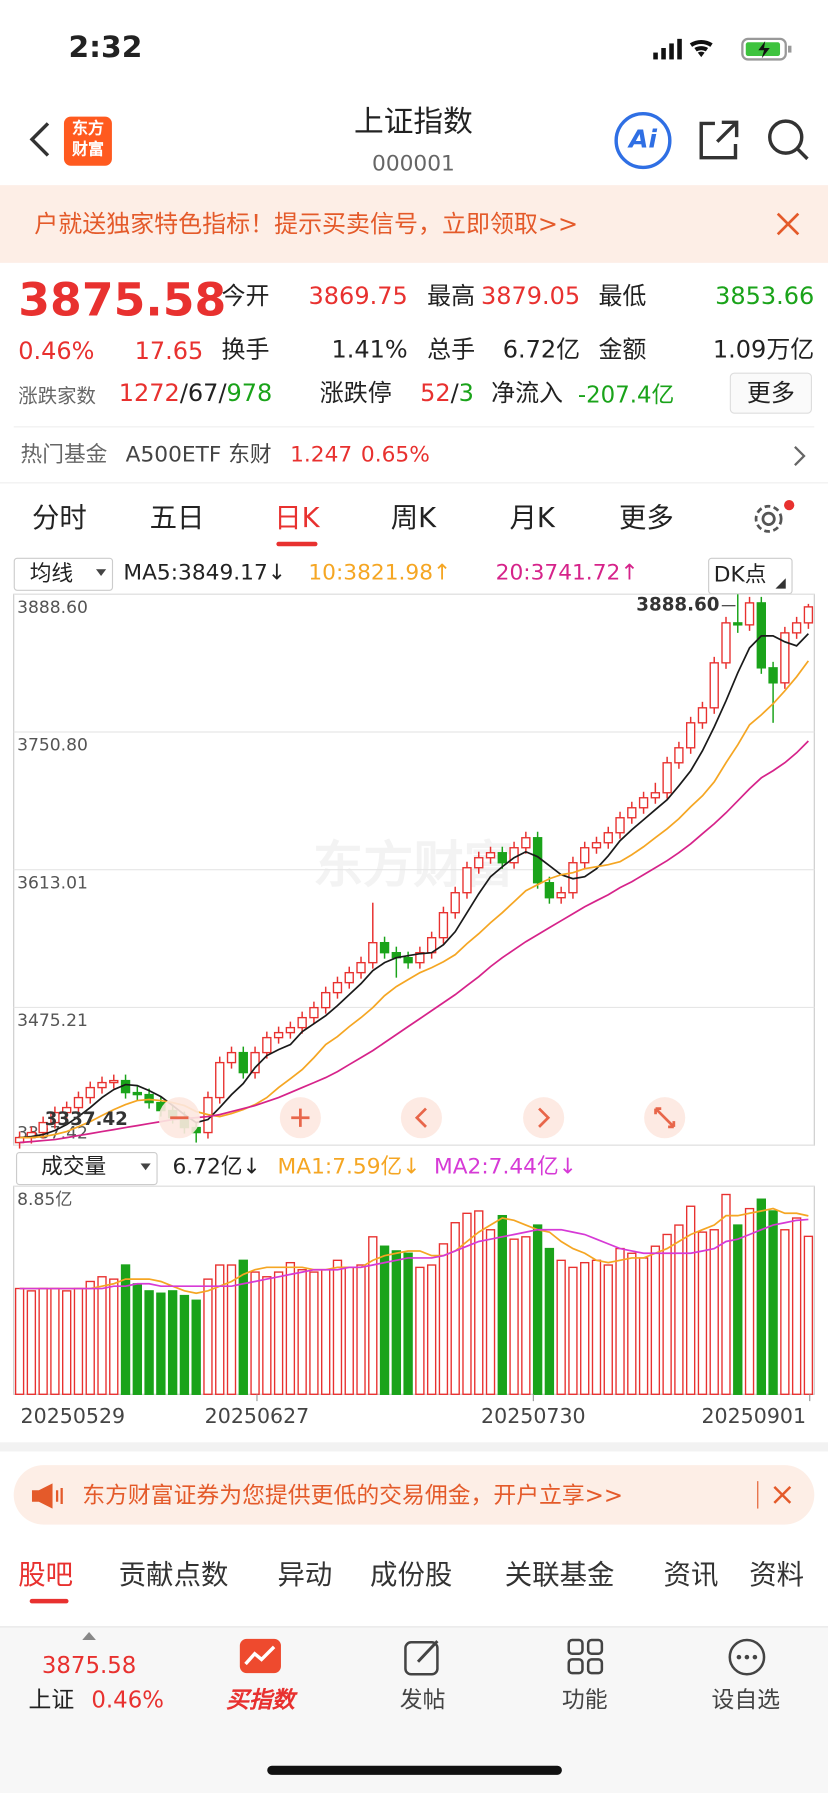 This screenshot has width=828, height=1793. What do you see at coordinates (643, 140) in the screenshot?
I see `ai-button: Ai` at bounding box center [643, 140].